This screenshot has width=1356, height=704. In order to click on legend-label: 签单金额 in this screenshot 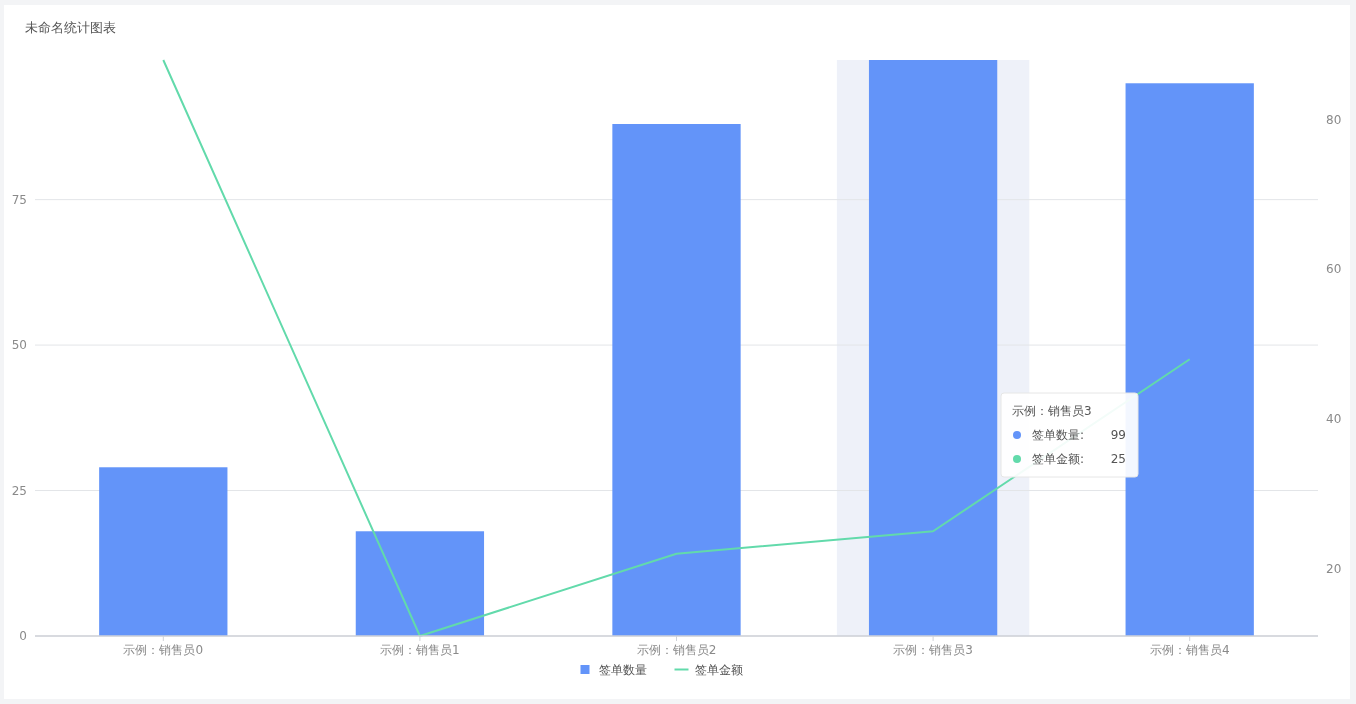, I will do `click(718, 670)`.